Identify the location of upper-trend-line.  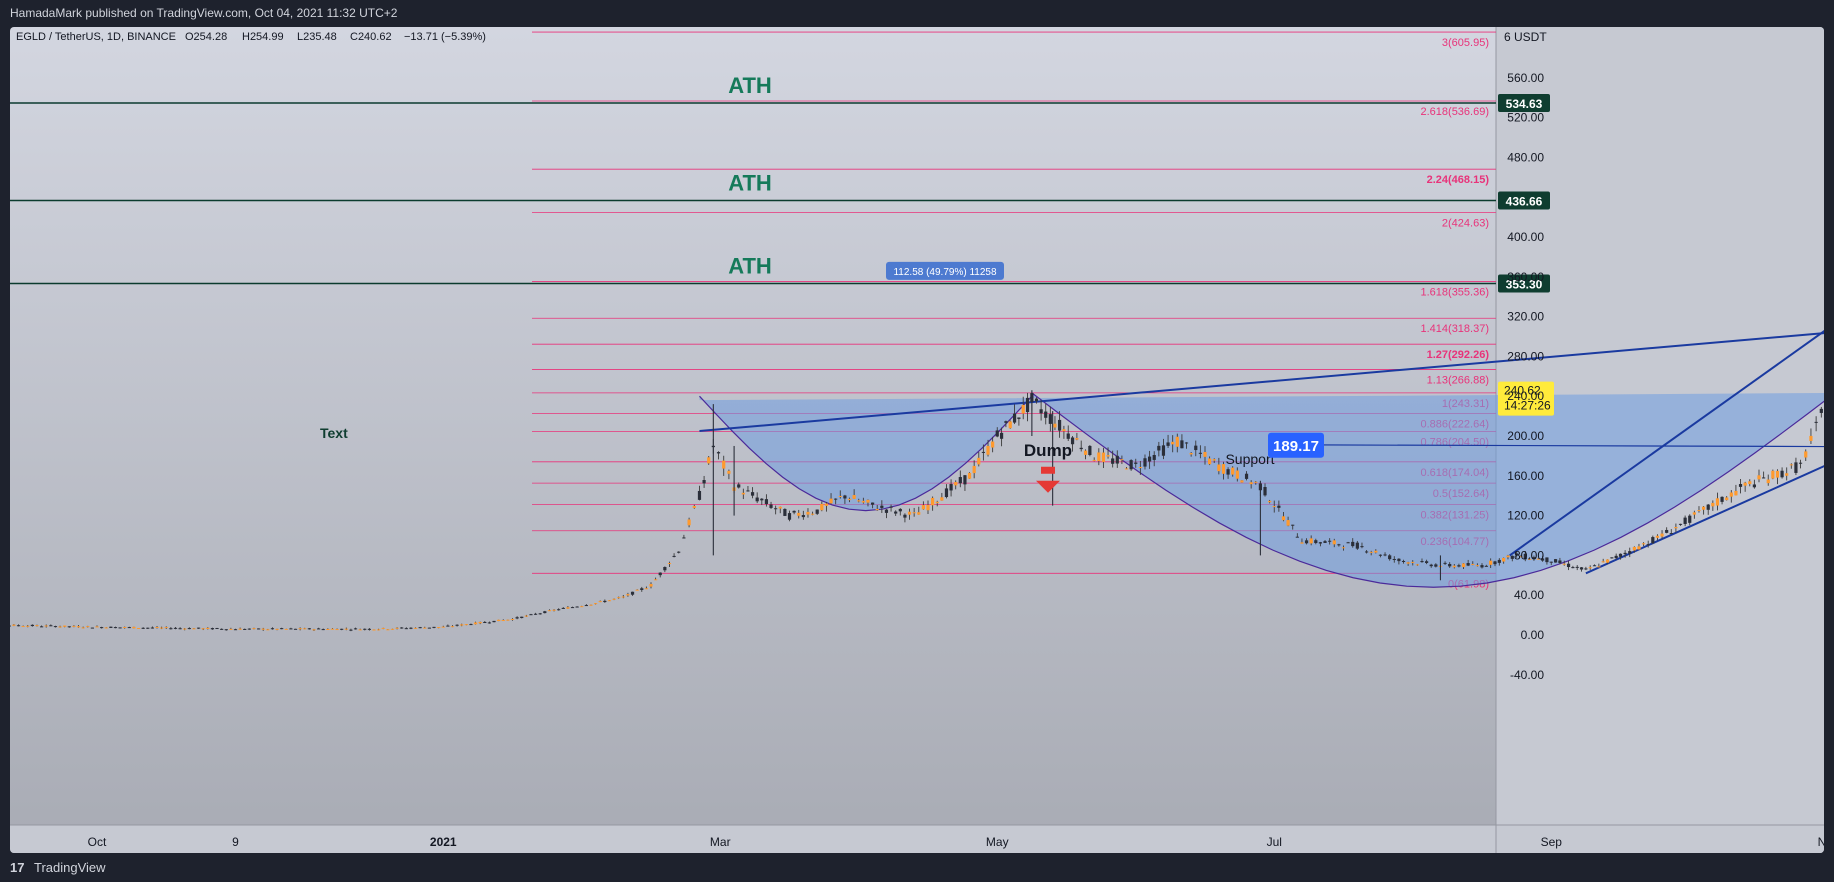
(1261, 374).